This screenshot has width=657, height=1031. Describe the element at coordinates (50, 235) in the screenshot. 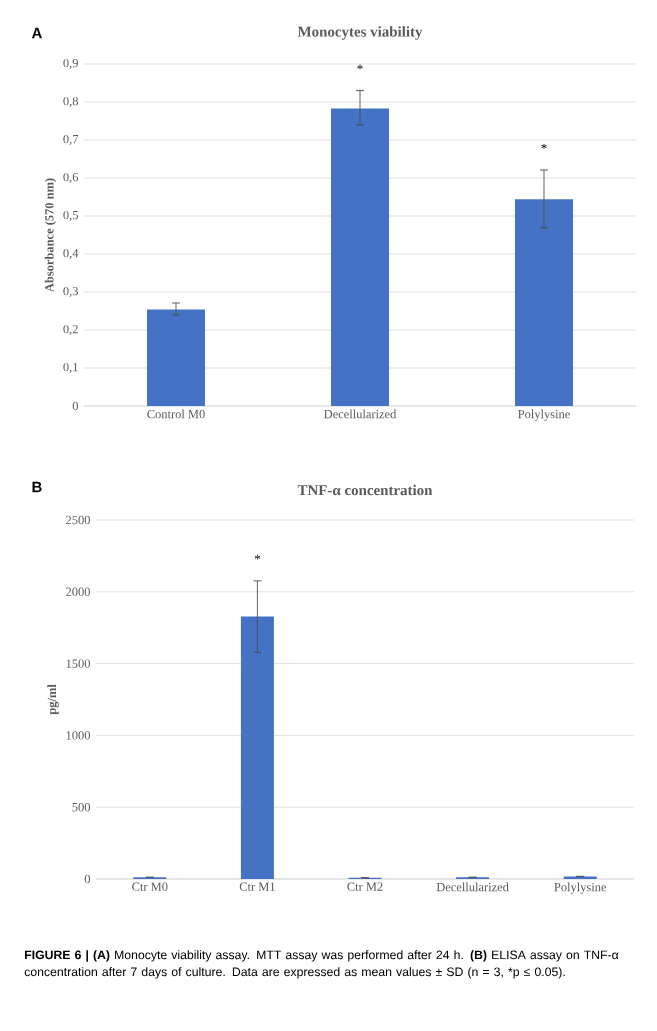

I see `y-axis-title: Absorbance (570 nm)` at that location.